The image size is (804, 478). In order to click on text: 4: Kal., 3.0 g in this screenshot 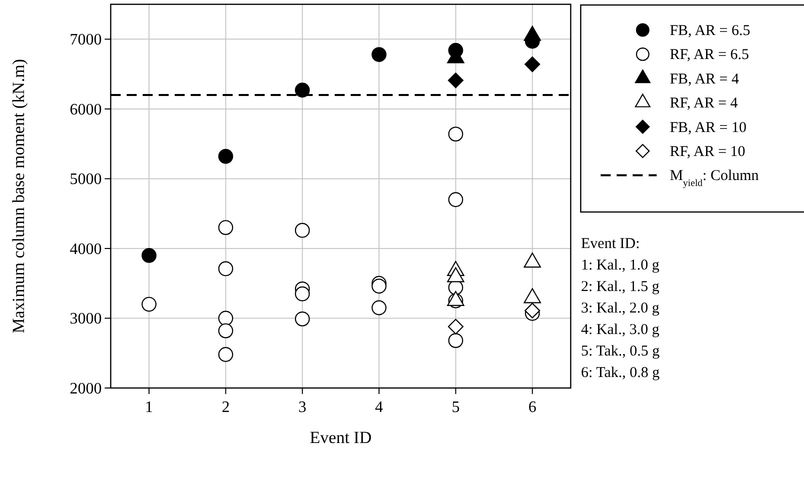, I will do `click(620, 330)`.